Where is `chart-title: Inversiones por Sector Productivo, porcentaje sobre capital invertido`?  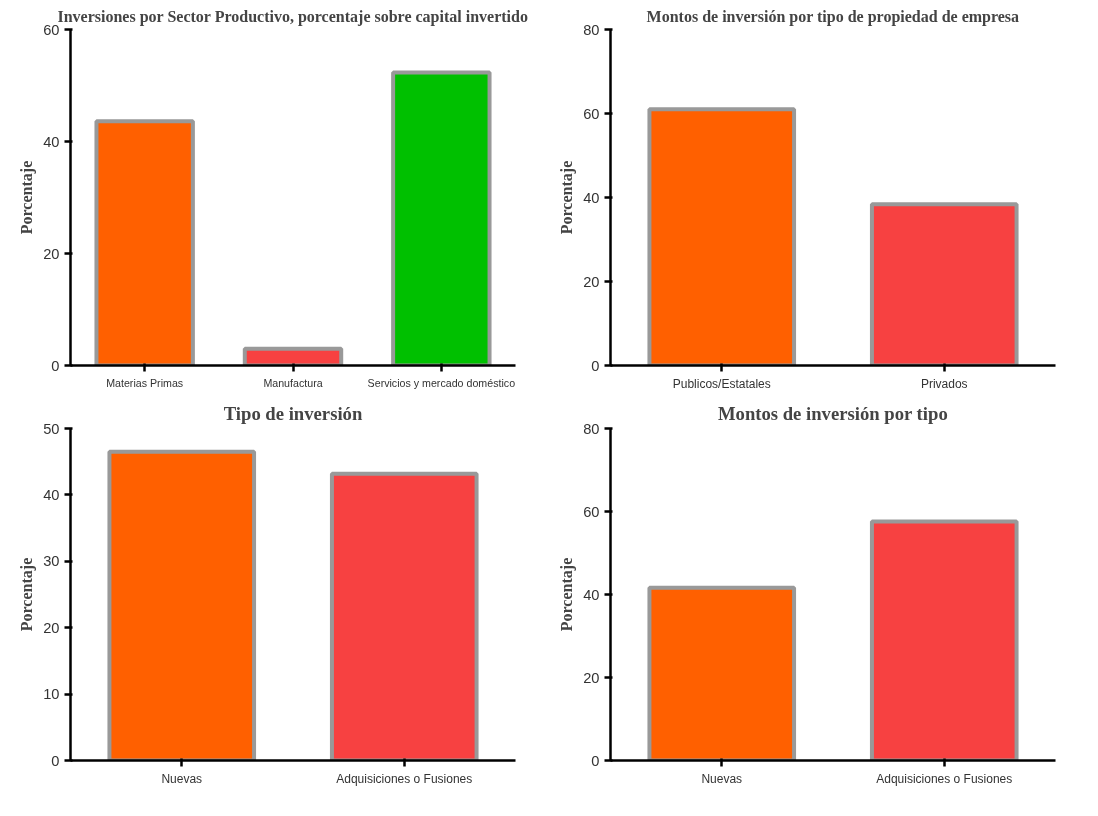 chart-title: Inversiones por Sector Productivo, porcentaje sobre capital invertido is located at coordinates (292, 16).